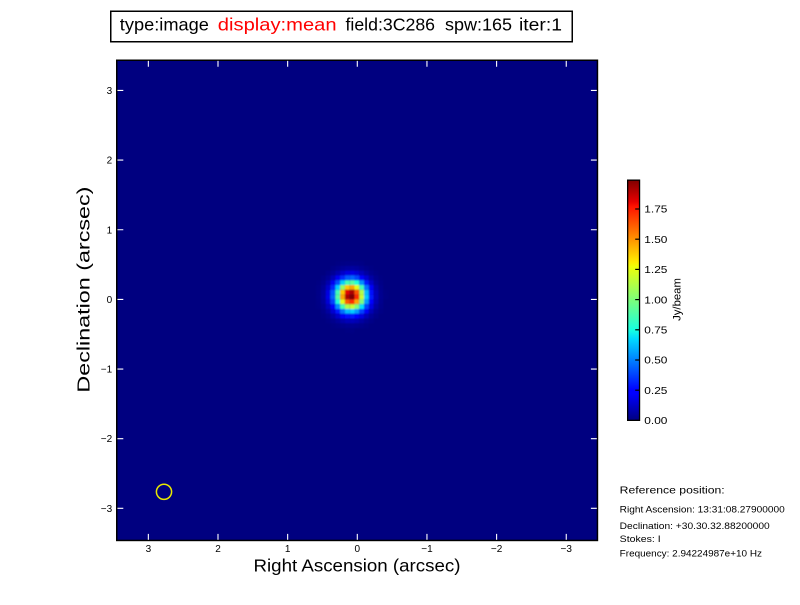  What do you see at coordinates (640, 539) in the screenshot?
I see `svg-text: Stokes: I` at bounding box center [640, 539].